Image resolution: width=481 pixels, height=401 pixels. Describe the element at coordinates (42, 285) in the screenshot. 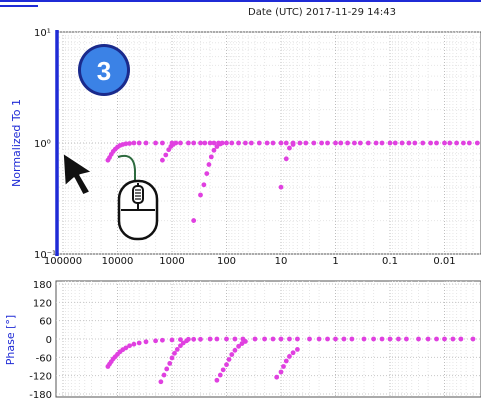

I see `y-tick-label: 180` at that location.